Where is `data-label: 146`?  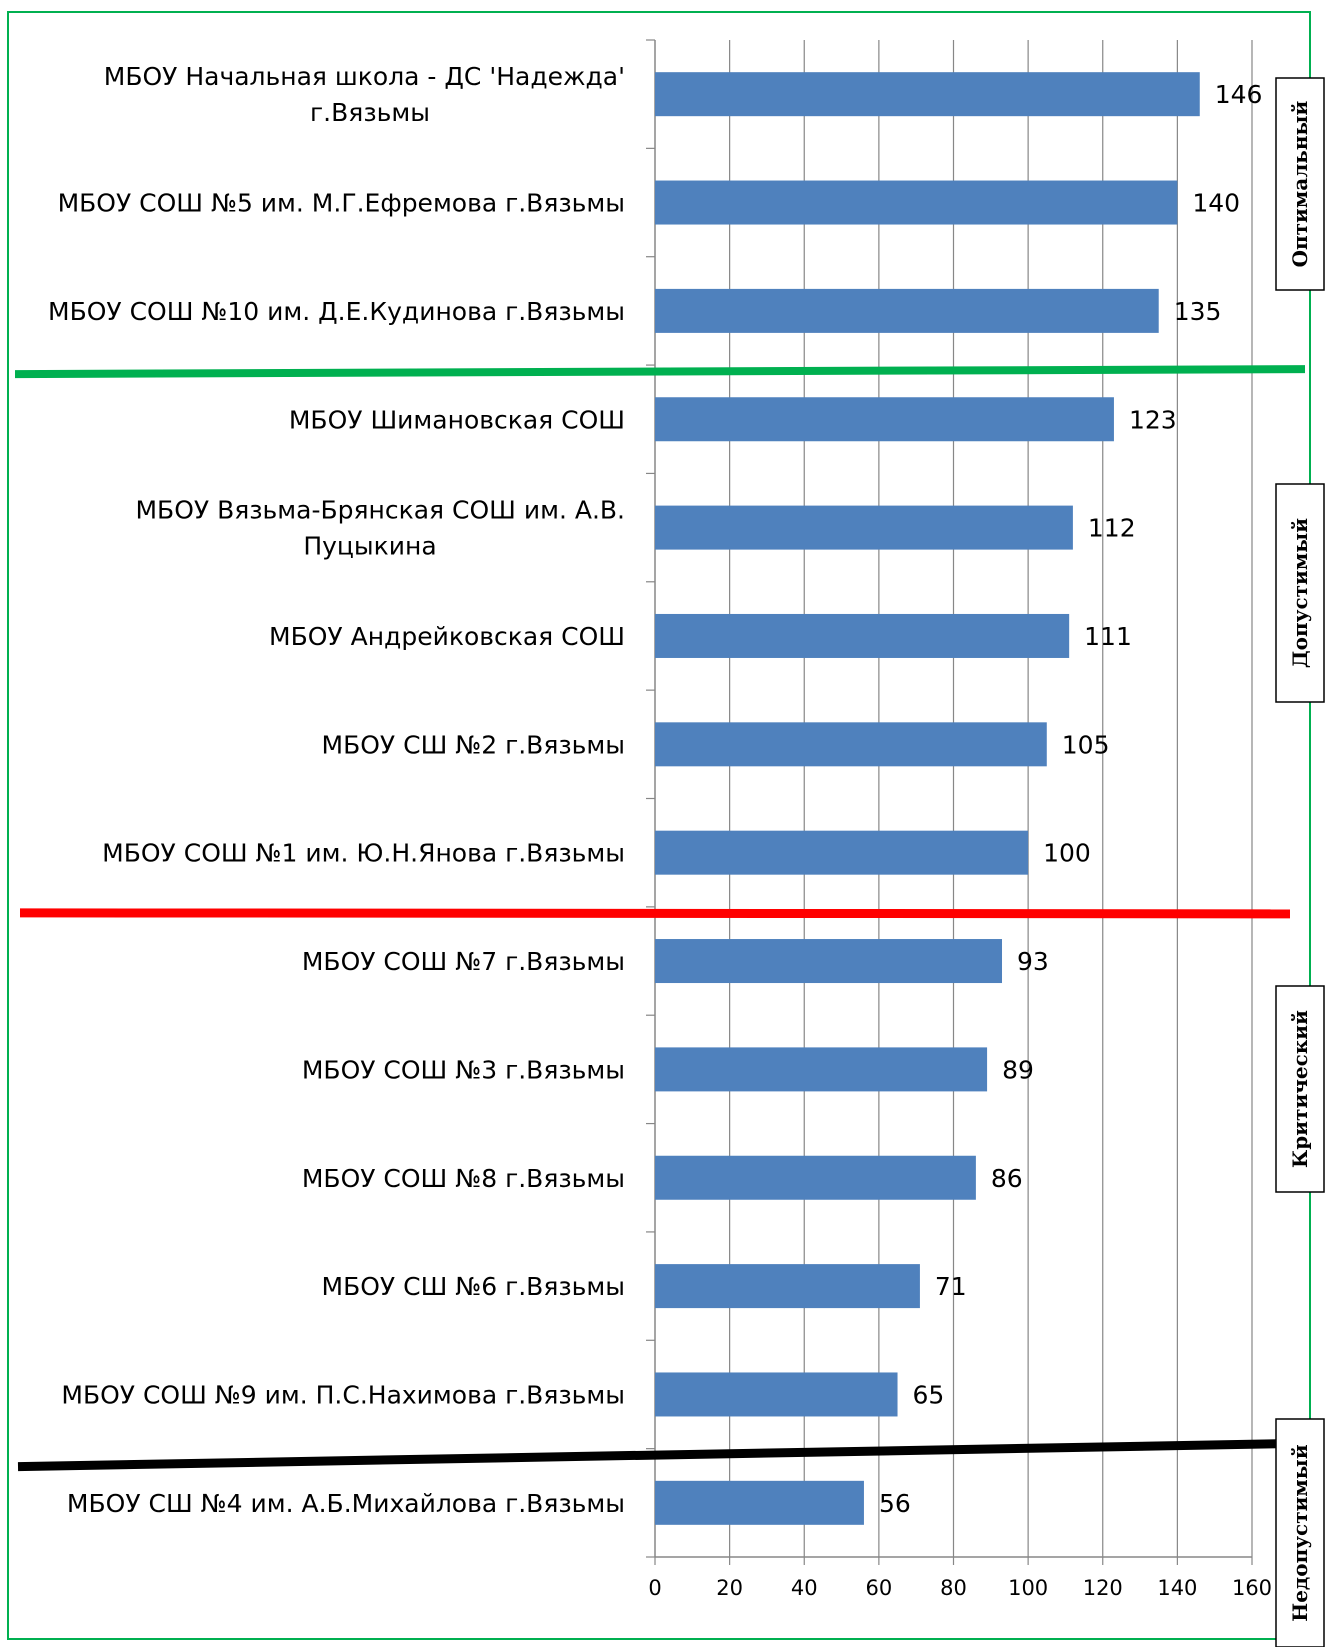
data-label: 146 is located at coordinates (1239, 94).